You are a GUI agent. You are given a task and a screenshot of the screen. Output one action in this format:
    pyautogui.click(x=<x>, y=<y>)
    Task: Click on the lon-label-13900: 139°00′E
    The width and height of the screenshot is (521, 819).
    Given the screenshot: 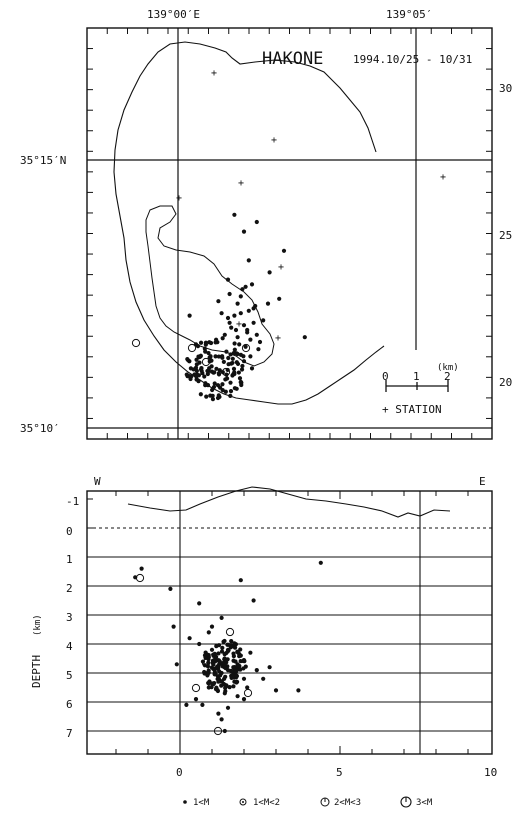 What is the action you would take?
    pyautogui.click(x=173, y=14)
    